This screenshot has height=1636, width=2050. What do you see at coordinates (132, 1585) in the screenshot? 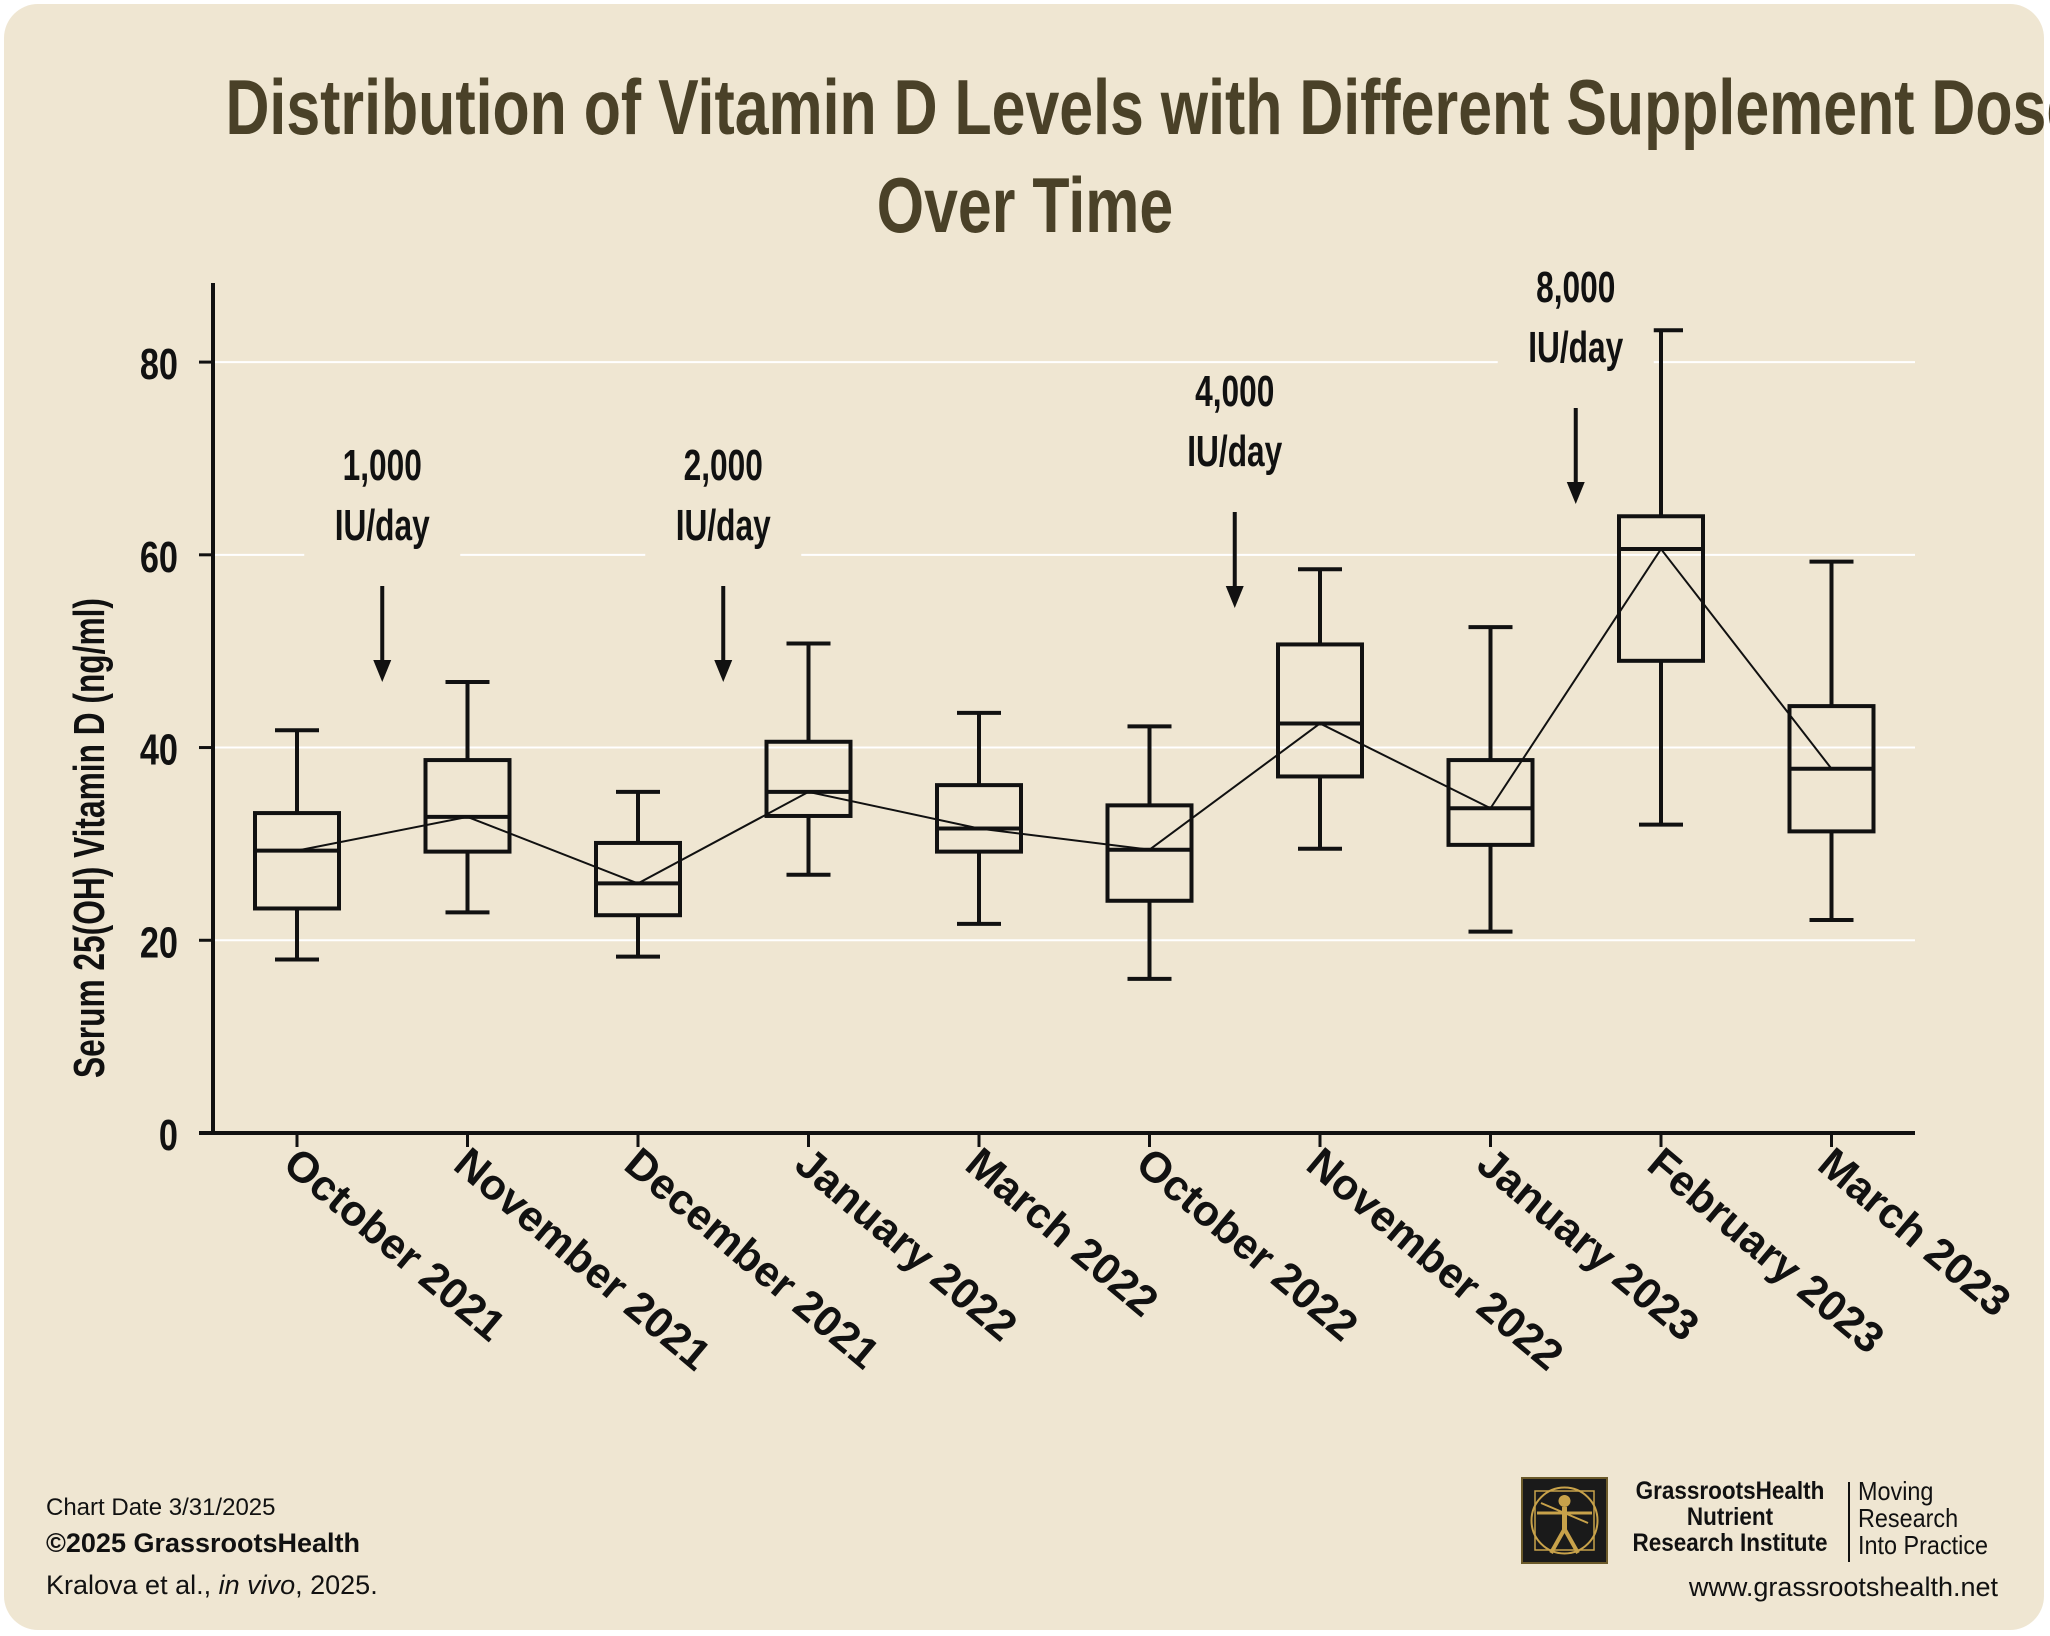
I see `citation-authors: Kralova et al.,` at bounding box center [132, 1585].